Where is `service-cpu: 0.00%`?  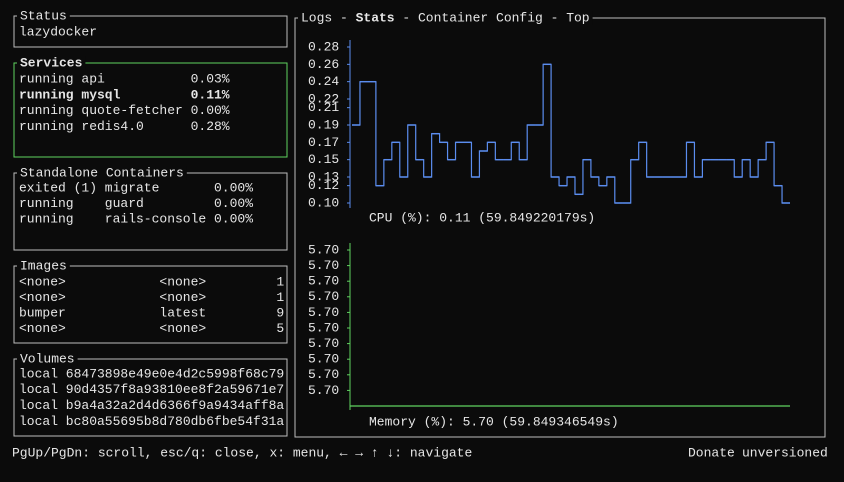
service-cpu: 0.00% is located at coordinates (210, 110).